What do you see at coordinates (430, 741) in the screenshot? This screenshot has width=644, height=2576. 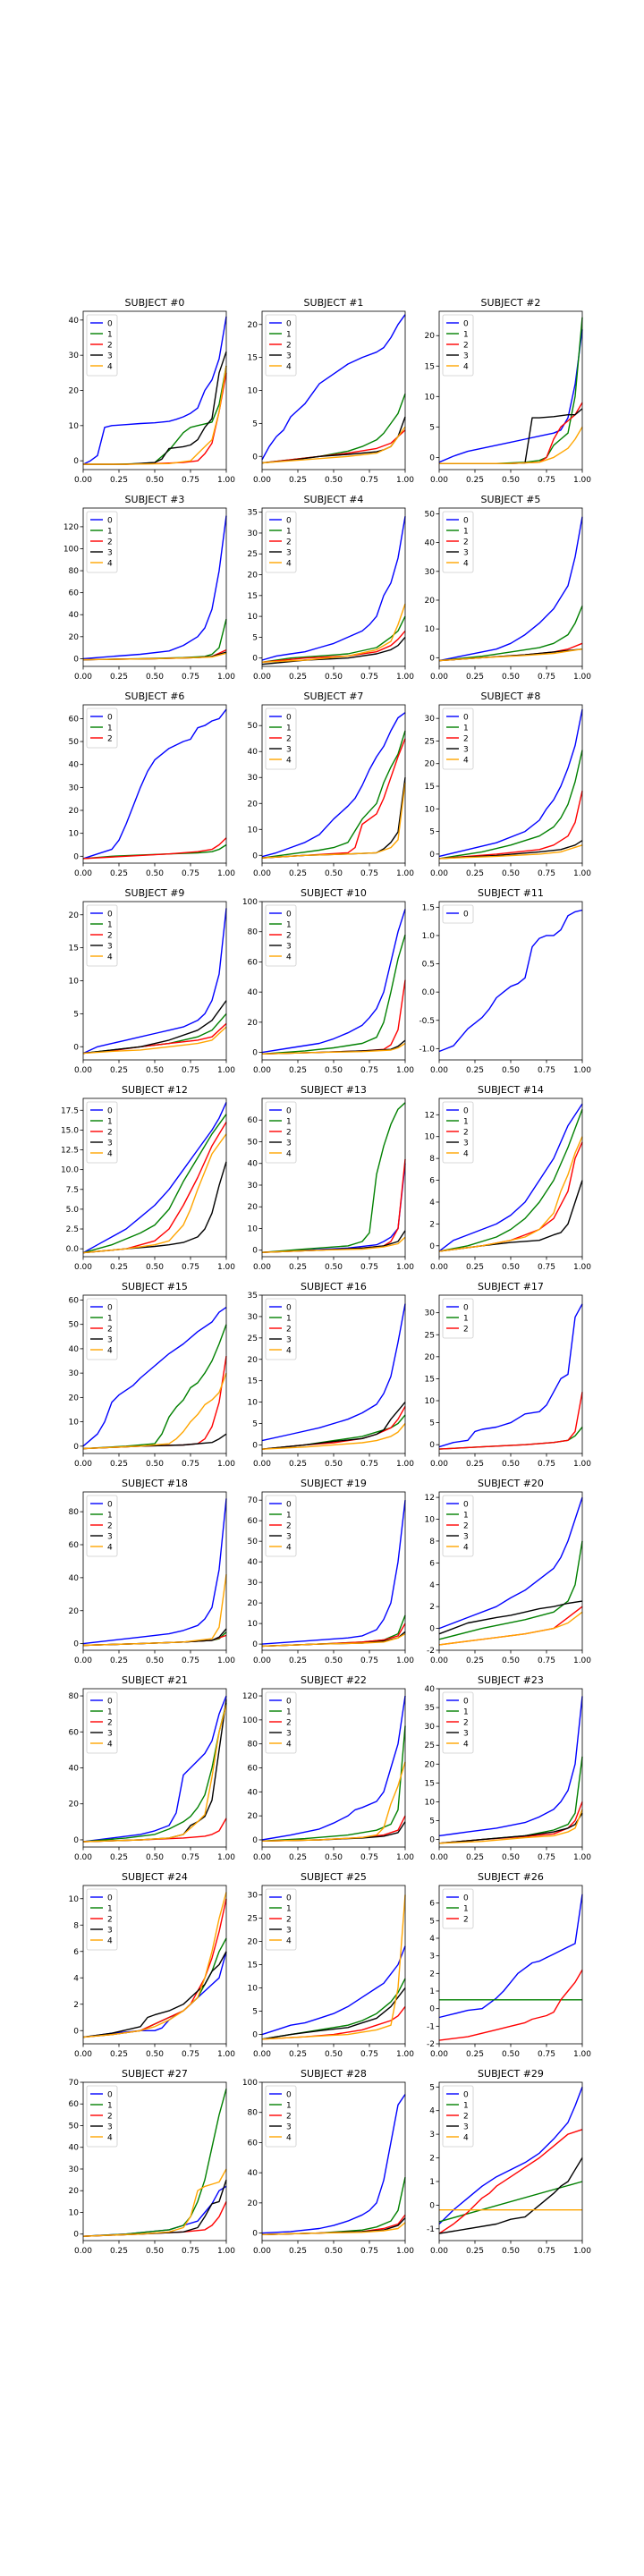 I see `y-tick-label: 25` at bounding box center [430, 741].